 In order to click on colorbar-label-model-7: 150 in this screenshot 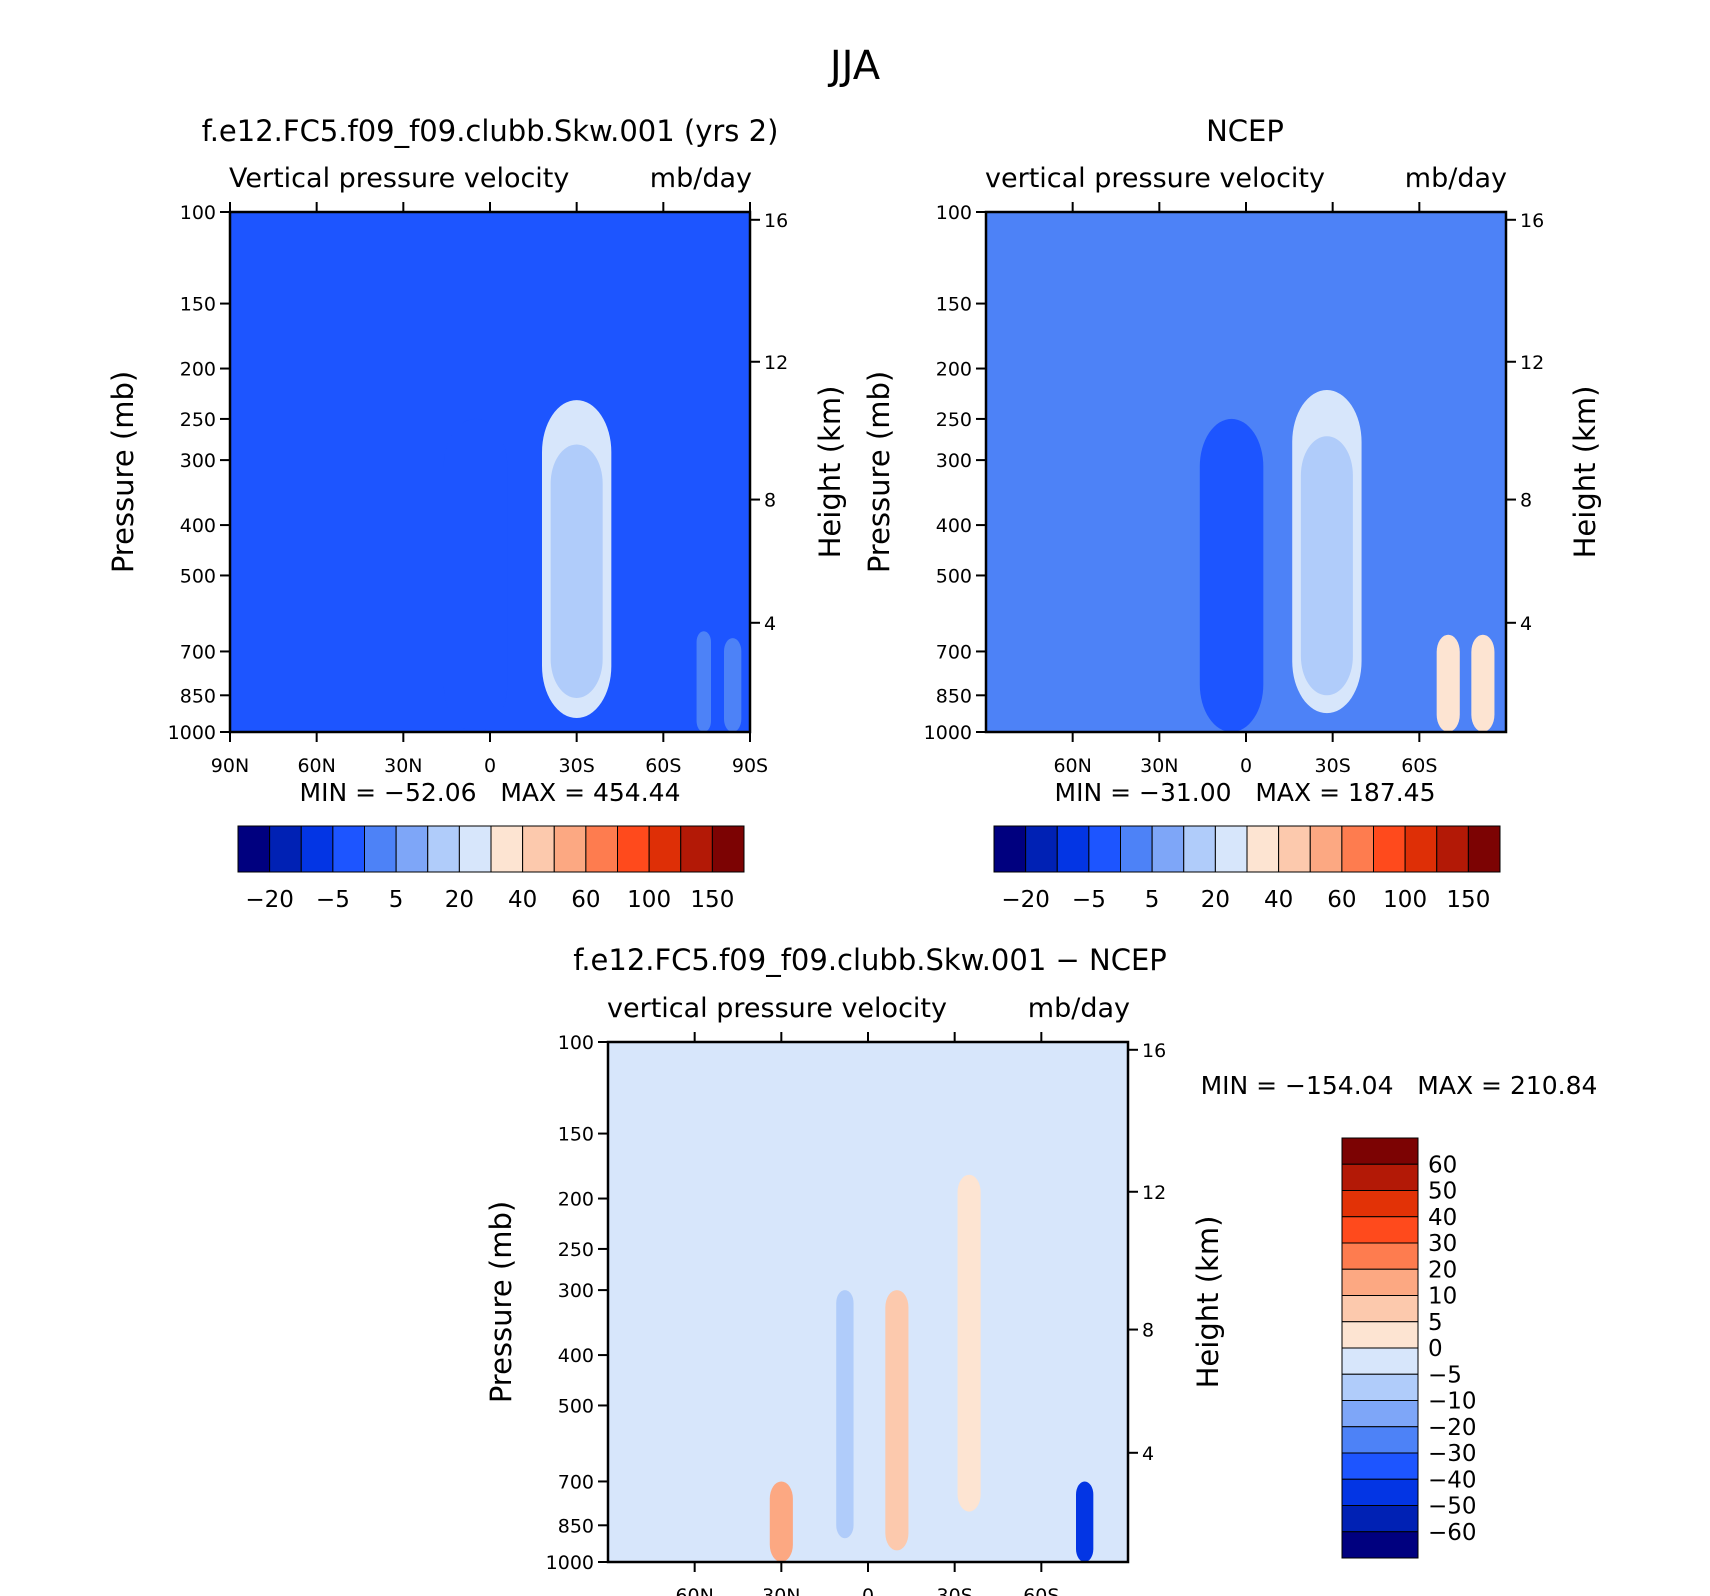, I will do `click(712, 900)`.